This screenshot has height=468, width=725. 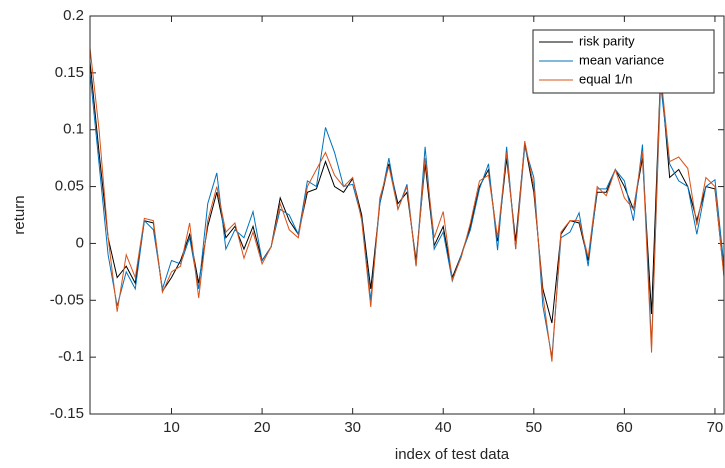 I want to click on y-axis-label: return, so click(x=19, y=214).